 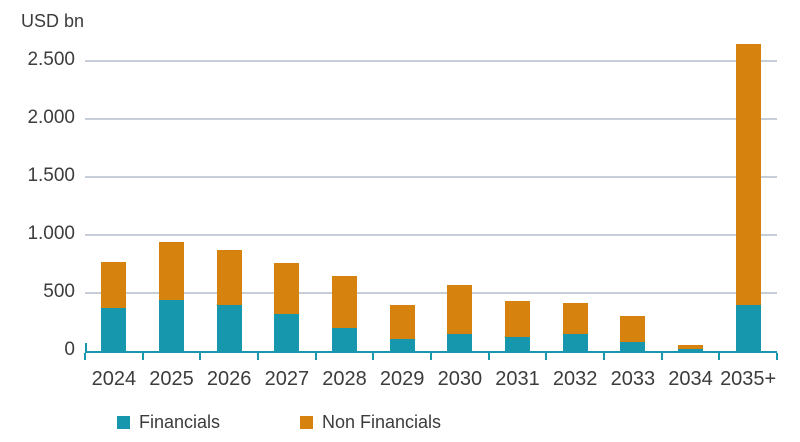 What do you see at coordinates (748, 327) in the screenshot?
I see `bar-segment-financials-2035+` at bounding box center [748, 327].